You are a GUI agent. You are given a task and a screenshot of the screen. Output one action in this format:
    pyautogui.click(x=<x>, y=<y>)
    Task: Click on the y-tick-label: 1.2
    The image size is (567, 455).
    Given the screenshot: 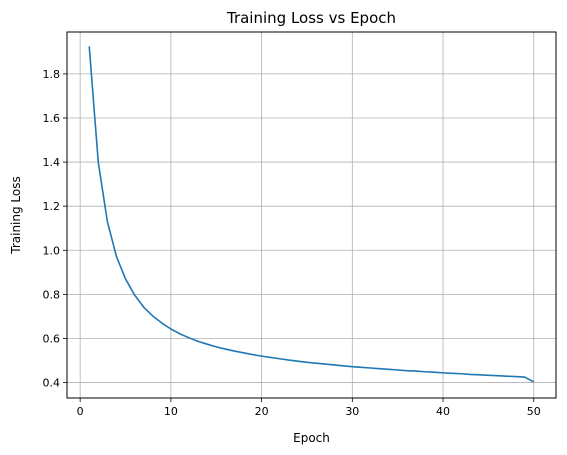 What is the action you would take?
    pyautogui.click(x=52, y=206)
    